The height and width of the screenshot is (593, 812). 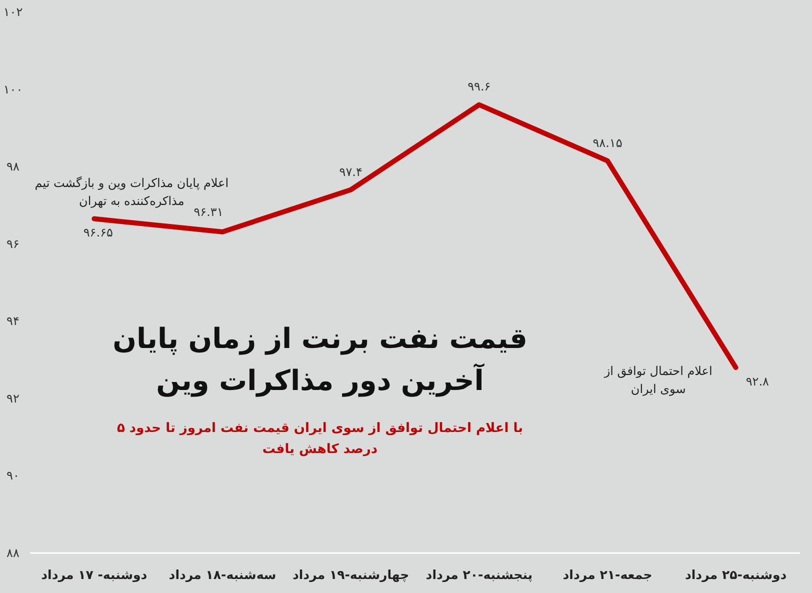 What do you see at coordinates (320, 439) in the screenshot?
I see `subtitle: با اعلام احتمال توافق از سوی ایران قیمت نفت امروز تا حدود ۵ درصد کاهش یافت` at bounding box center [320, 439].